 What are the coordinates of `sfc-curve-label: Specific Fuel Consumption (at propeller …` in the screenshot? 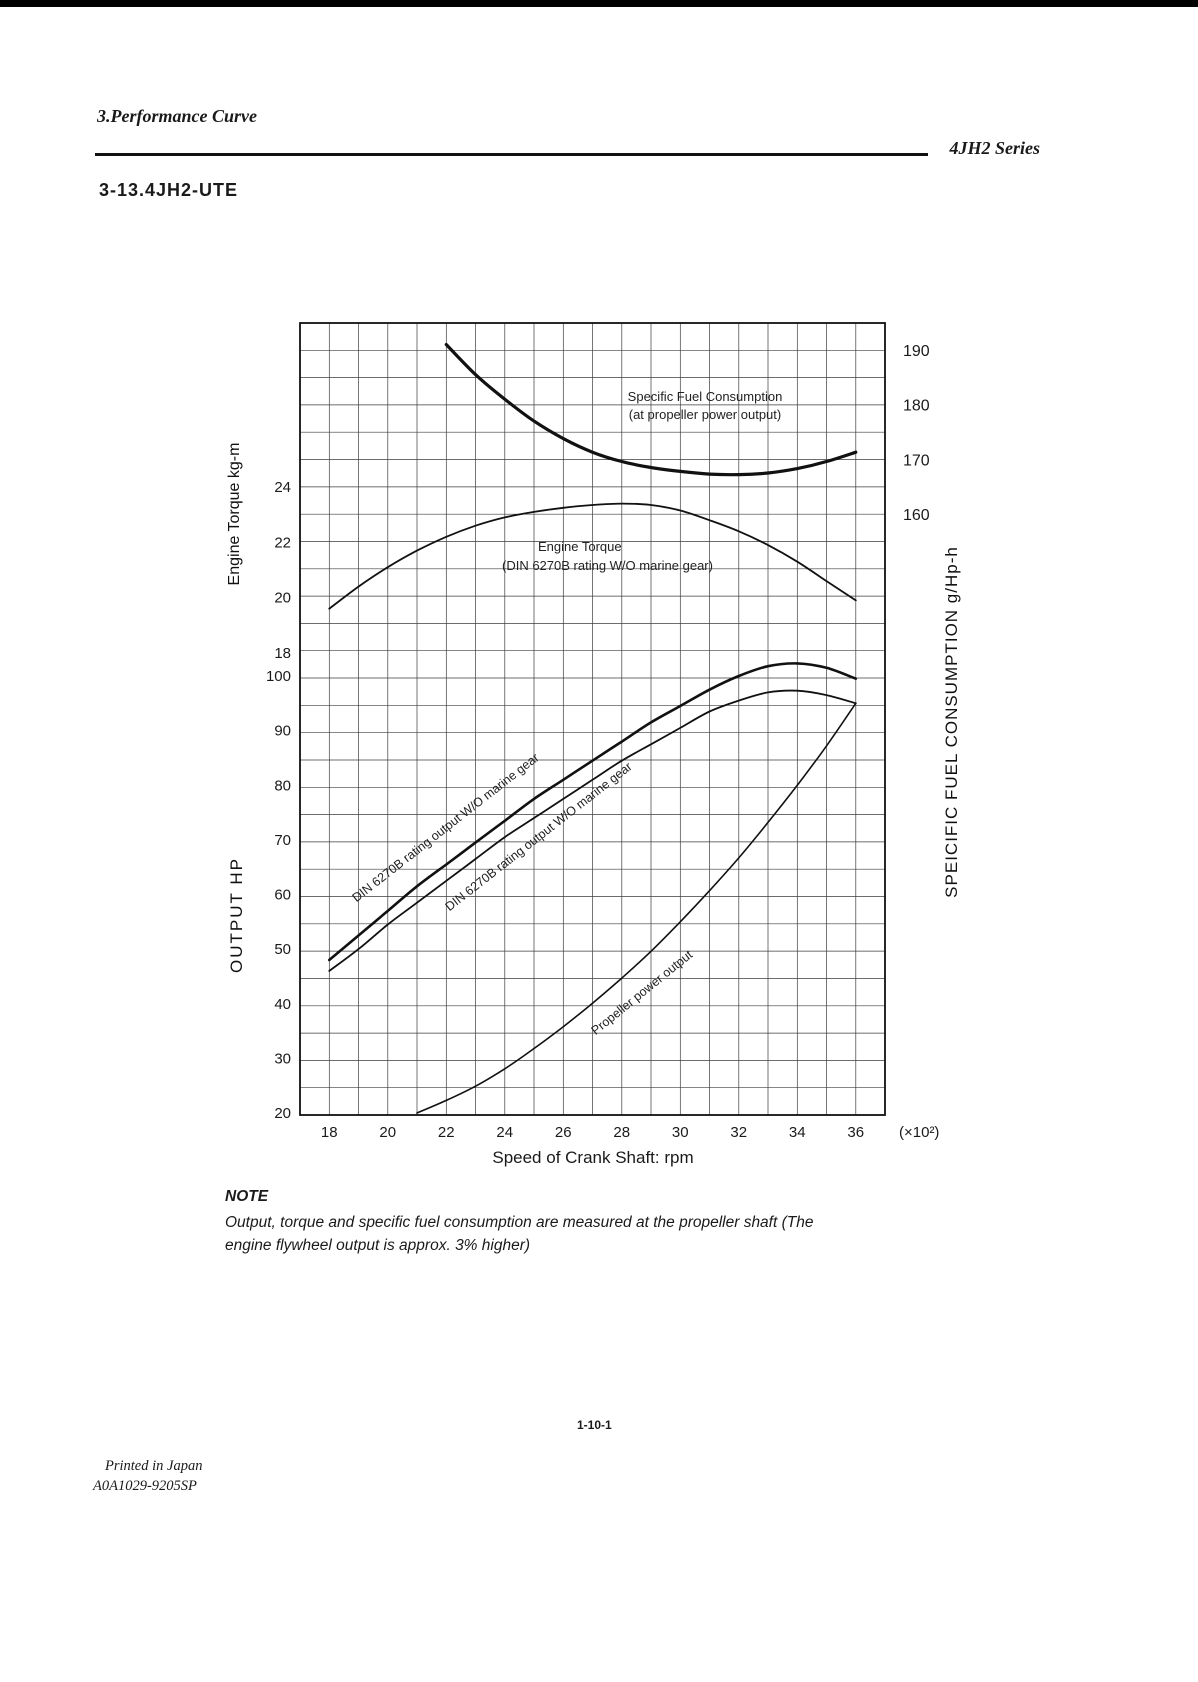 It's located at (705, 405).